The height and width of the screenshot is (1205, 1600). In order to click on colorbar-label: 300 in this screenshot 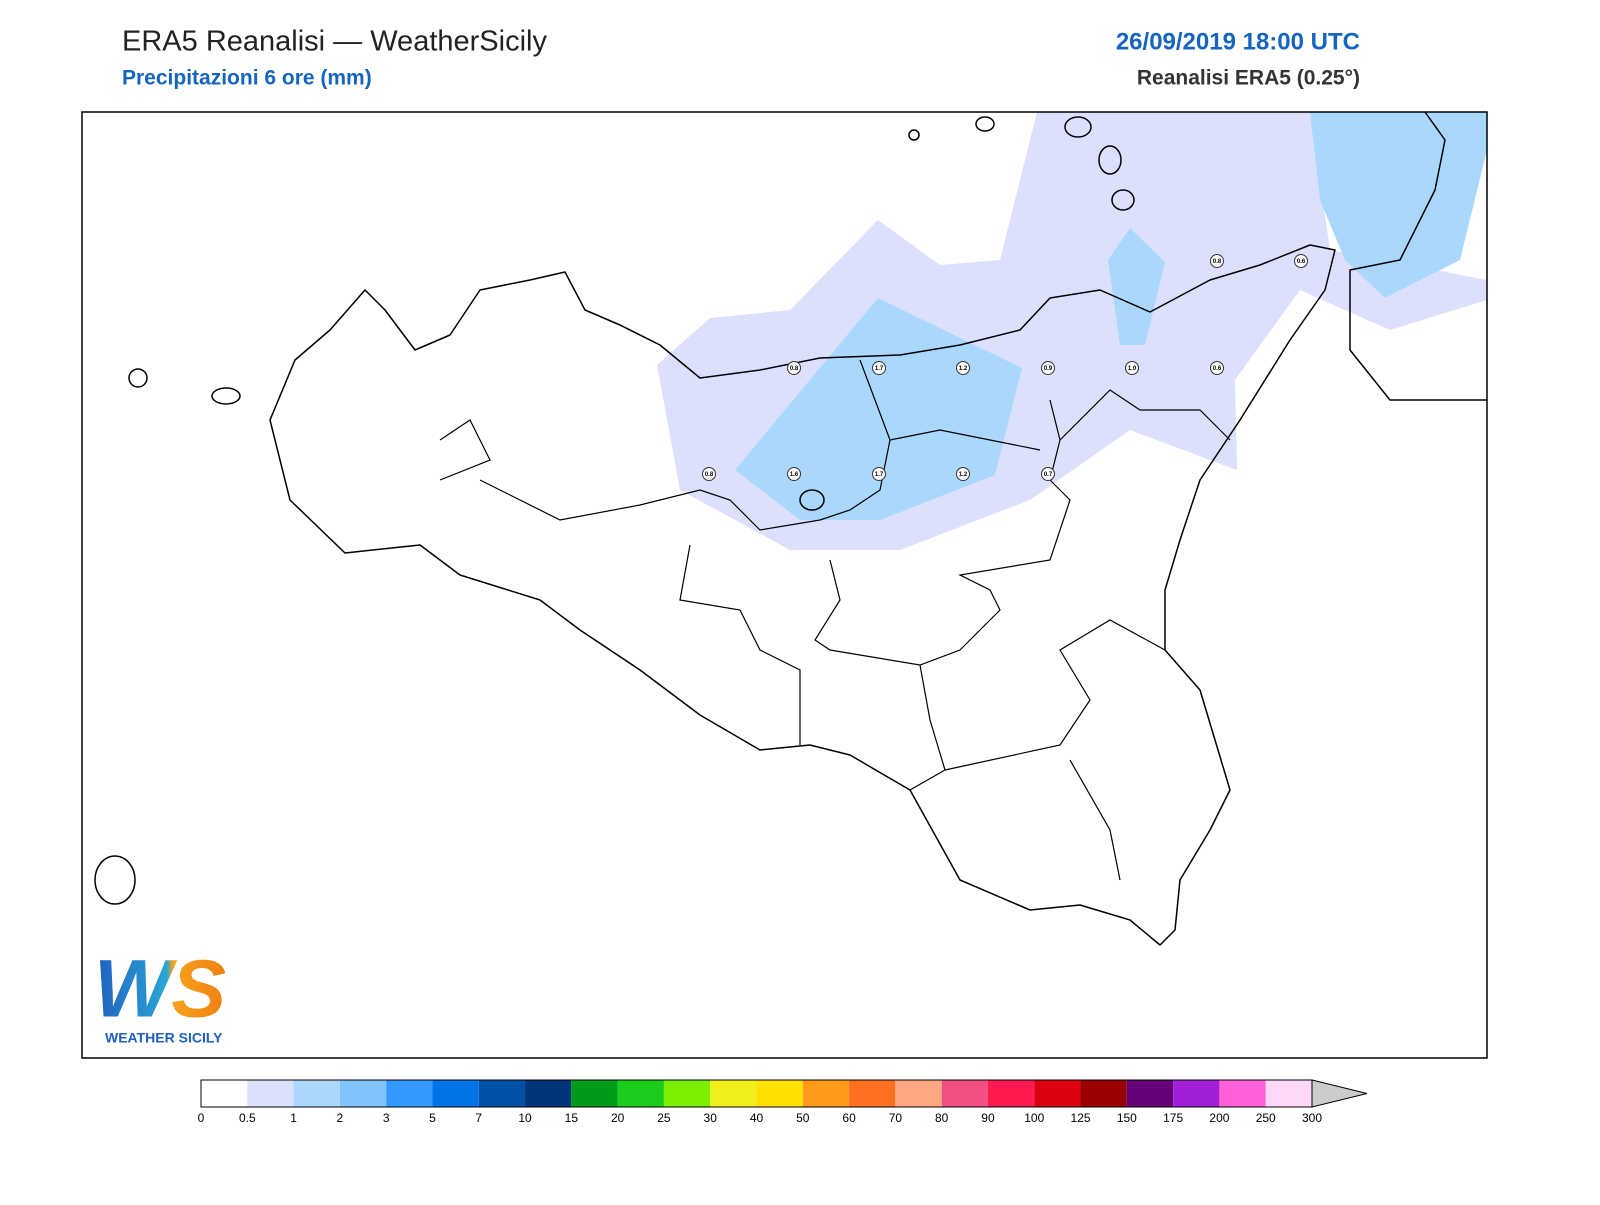, I will do `click(1312, 1118)`.